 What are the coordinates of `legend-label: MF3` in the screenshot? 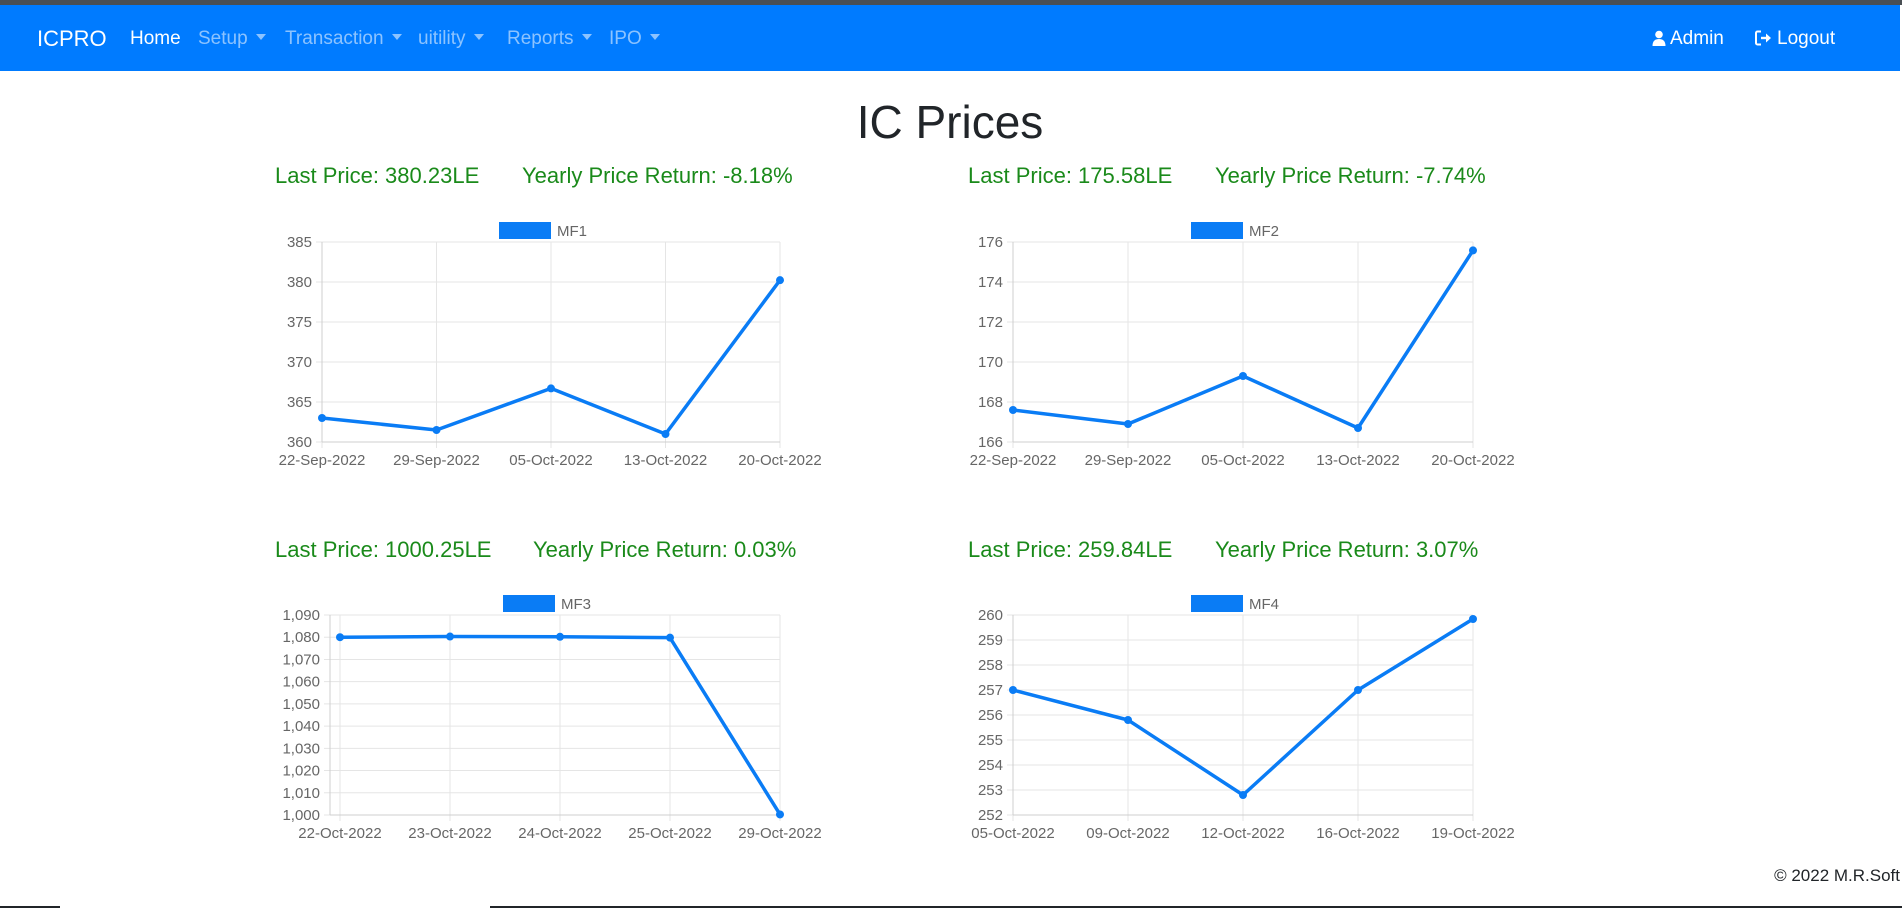 It's located at (576, 604).